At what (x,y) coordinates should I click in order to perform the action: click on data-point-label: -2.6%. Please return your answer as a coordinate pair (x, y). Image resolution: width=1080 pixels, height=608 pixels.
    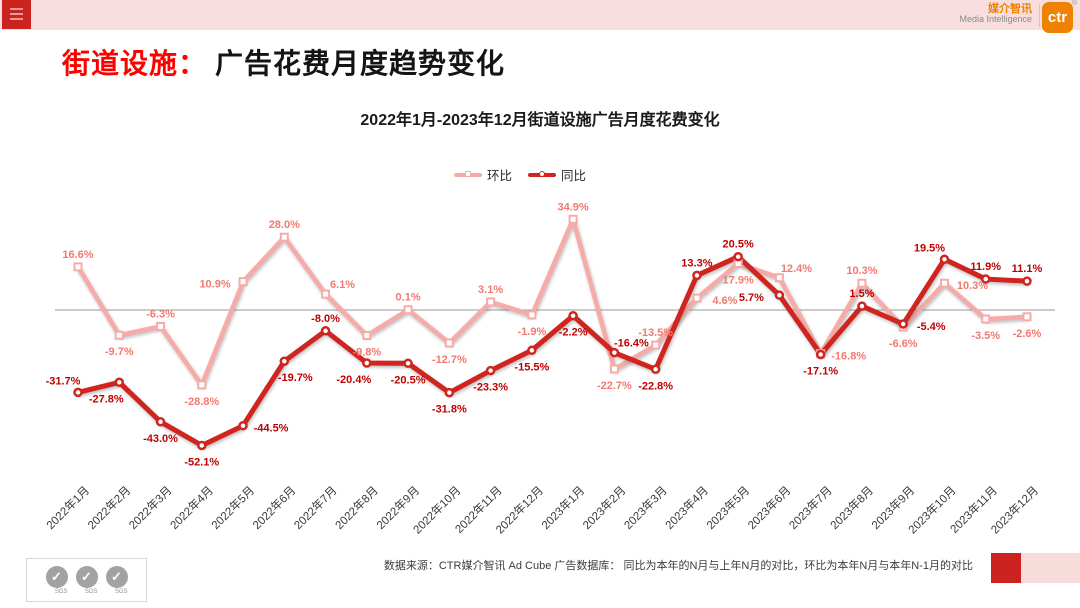
    Looking at the image, I should click on (1027, 334).